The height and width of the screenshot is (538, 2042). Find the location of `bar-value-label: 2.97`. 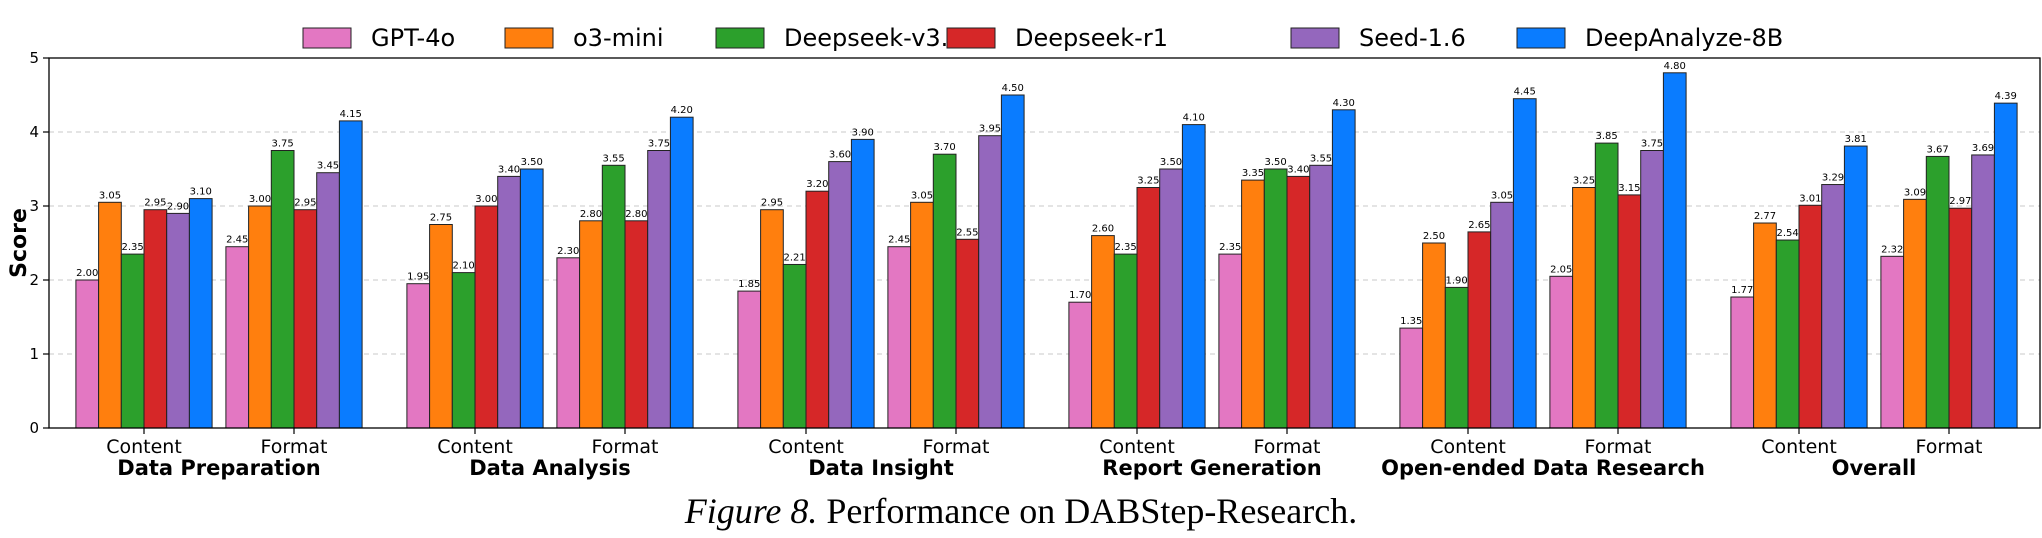

bar-value-label: 2.97 is located at coordinates (1960, 201).